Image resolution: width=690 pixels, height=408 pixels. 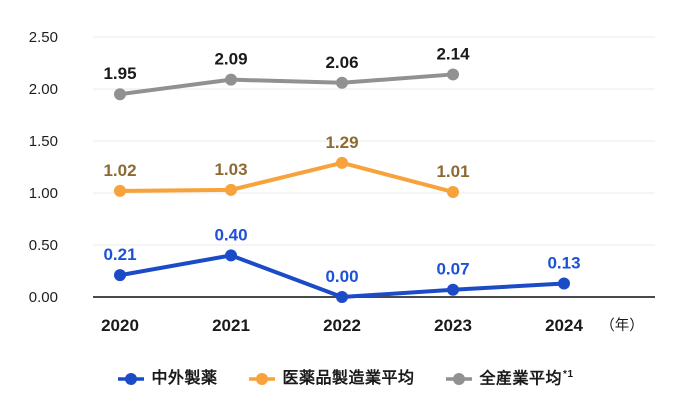 I want to click on legend-item-chugai: 中外製薬, so click(x=167, y=379).